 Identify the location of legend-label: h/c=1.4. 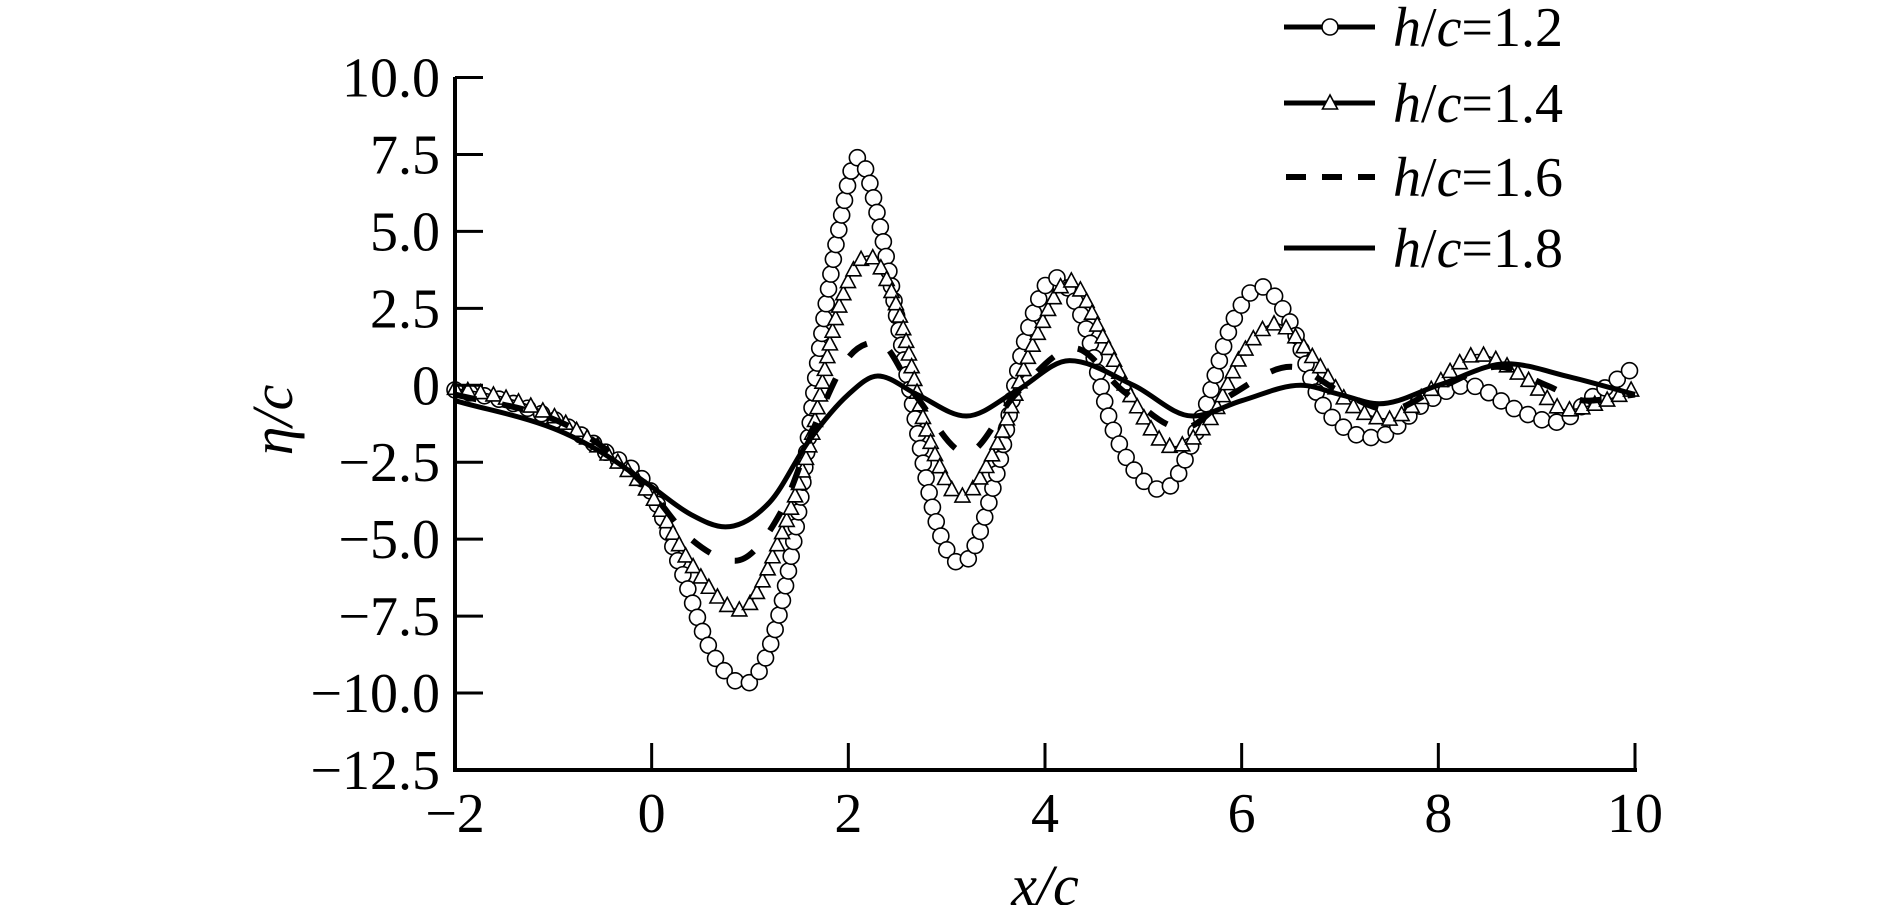
(1478, 104).